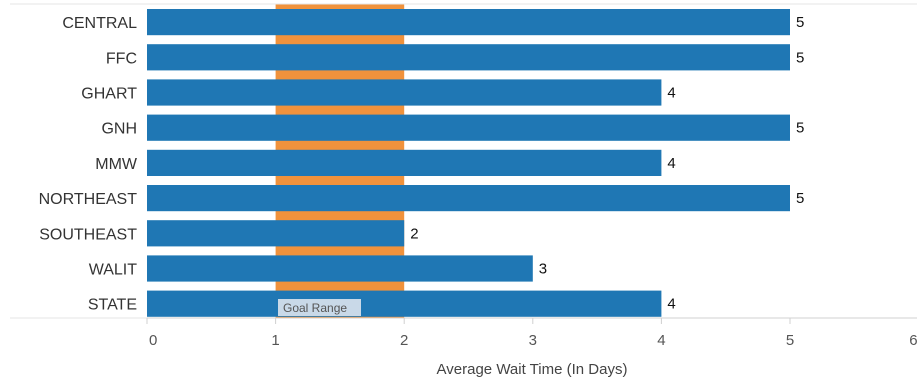 This screenshot has height=381, width=917. Describe the element at coordinates (113, 270) in the screenshot. I see `category-label-walit: WALIT` at that location.